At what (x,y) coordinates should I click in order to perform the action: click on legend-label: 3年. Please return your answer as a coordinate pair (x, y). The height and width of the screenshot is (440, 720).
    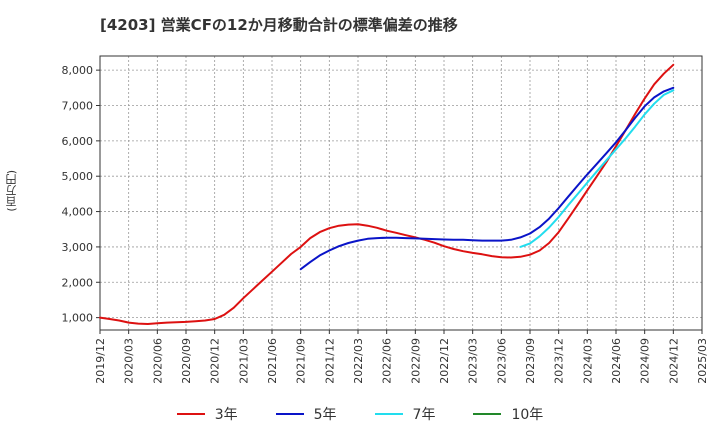
    Looking at the image, I should click on (226, 415).